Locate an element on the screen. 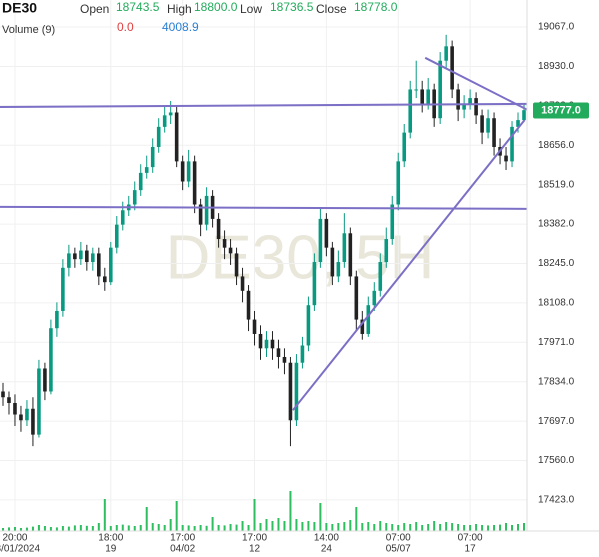  x-date-label: 24 is located at coordinates (327, 549).